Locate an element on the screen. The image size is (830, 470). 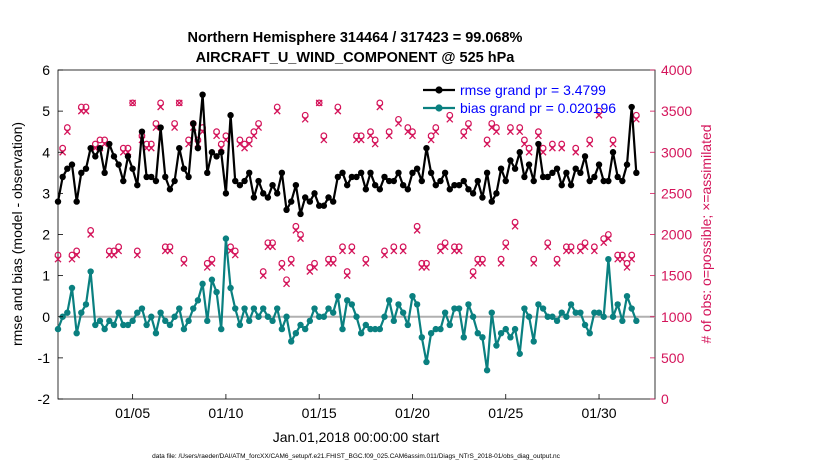
y-tick-label-right: 3500 is located at coordinates (676, 111).